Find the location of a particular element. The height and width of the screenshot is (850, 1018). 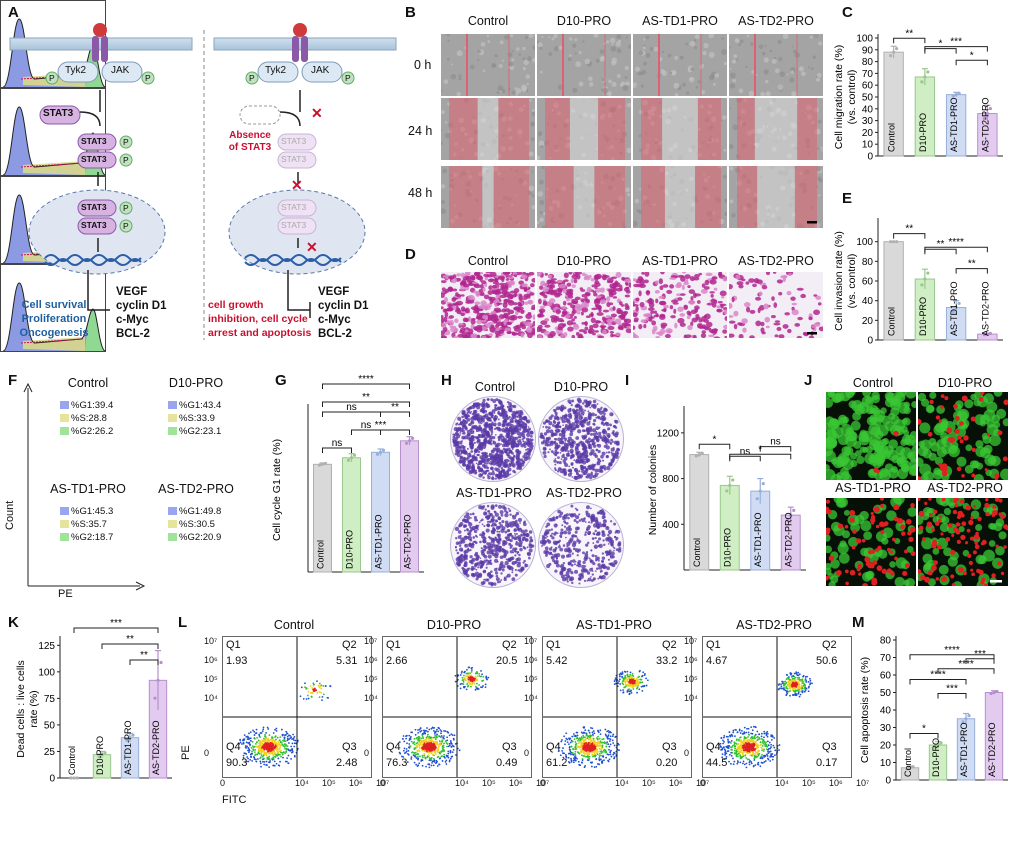

quadrant-label: 1.93 is located at coordinates (236, 661).